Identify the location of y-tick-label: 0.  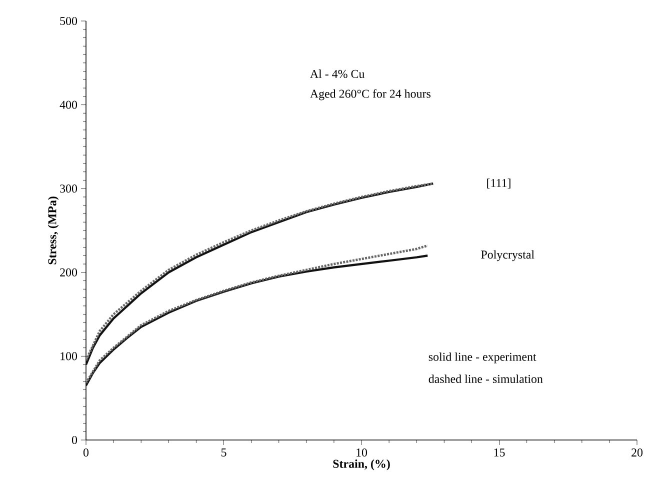
(75, 440).